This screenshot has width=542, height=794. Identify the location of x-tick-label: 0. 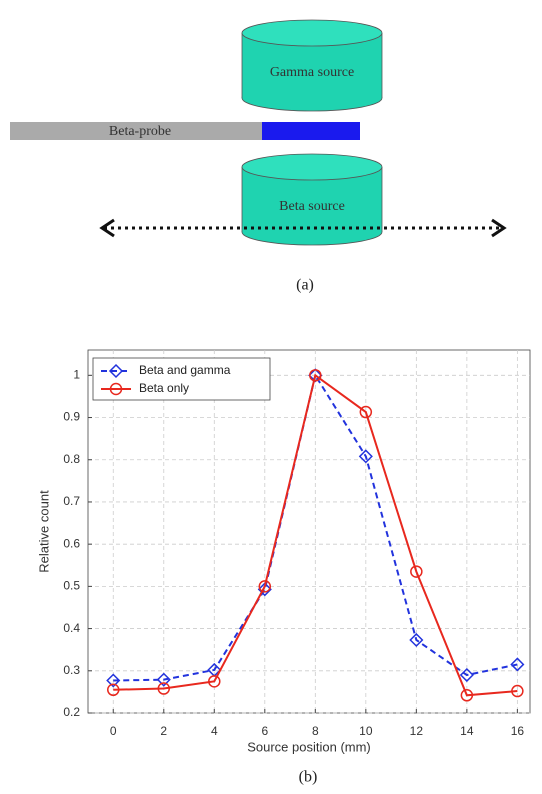
(113, 731).